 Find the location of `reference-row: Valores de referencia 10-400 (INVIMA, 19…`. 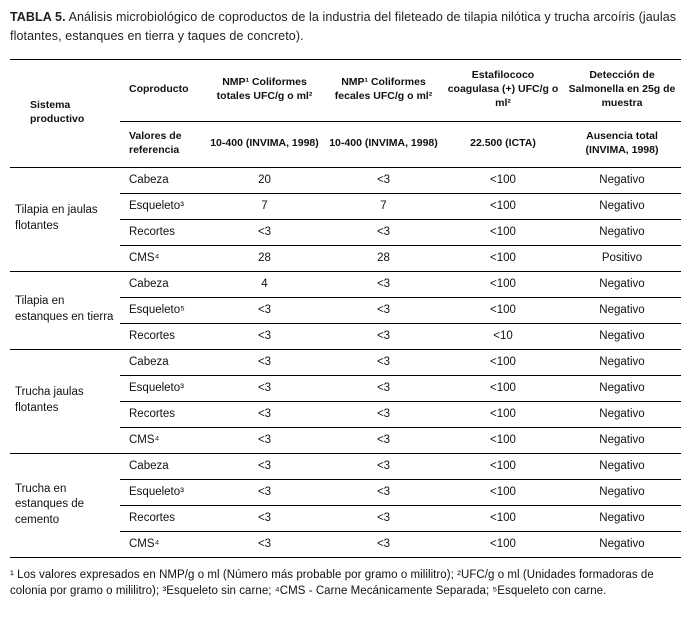

reference-row: Valores de referencia 10-400 (INVIMA, 19… is located at coordinates (345, 144).